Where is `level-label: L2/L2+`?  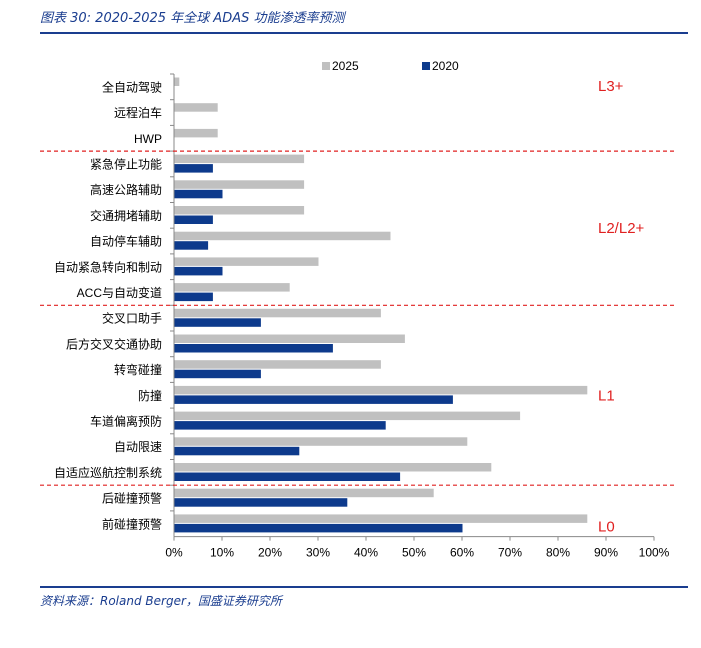
level-label: L2/L2+ is located at coordinates (621, 228).